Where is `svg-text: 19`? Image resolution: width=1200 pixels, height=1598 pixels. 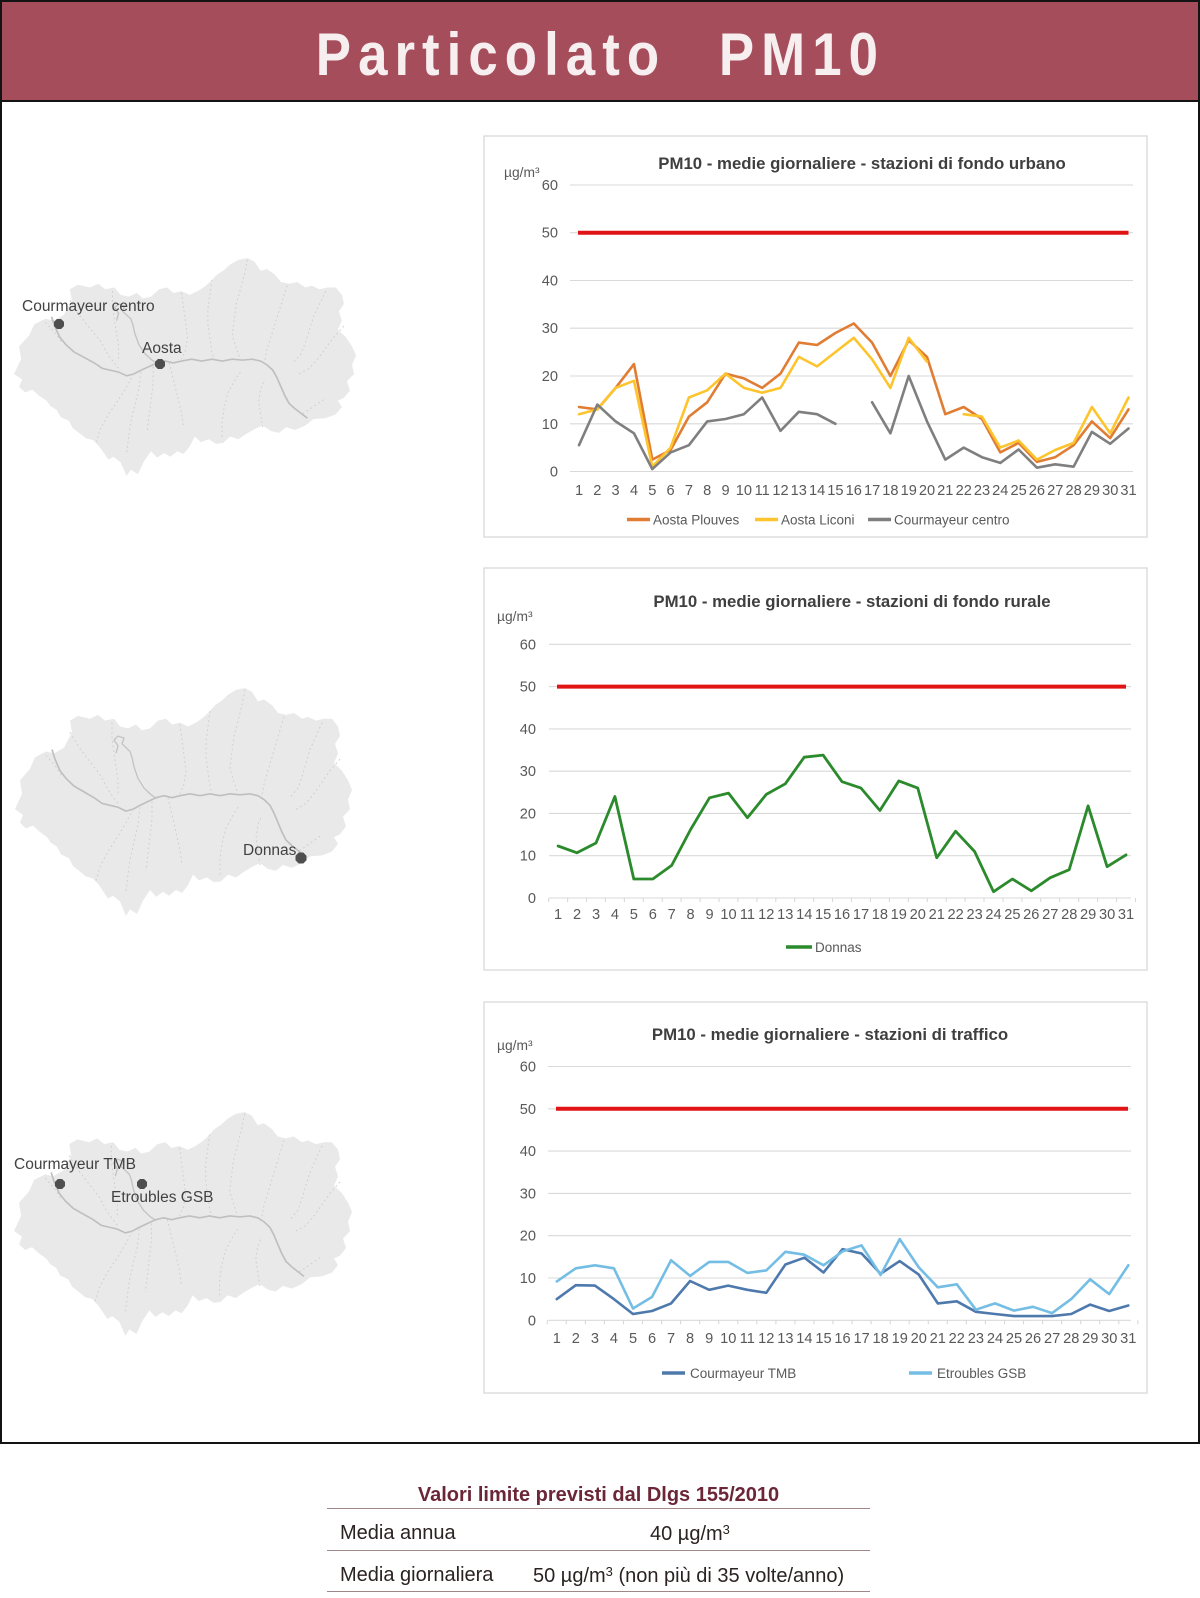
svg-text: 19 is located at coordinates (899, 915).